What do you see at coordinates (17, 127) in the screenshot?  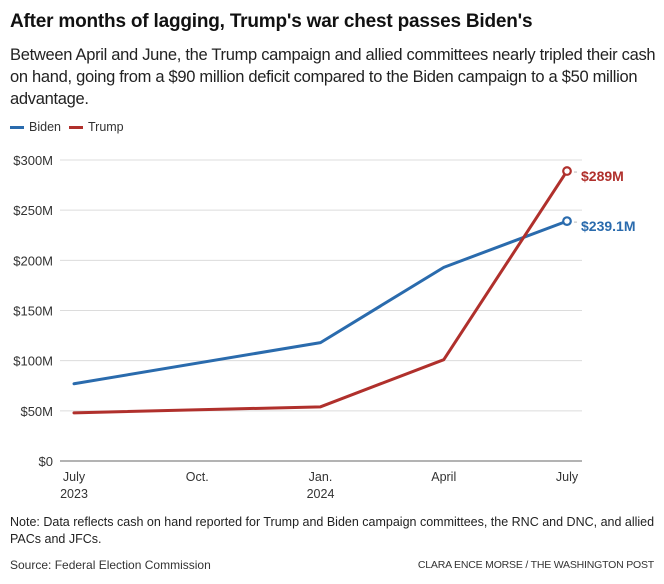 I see `legend-swatch-biden` at bounding box center [17, 127].